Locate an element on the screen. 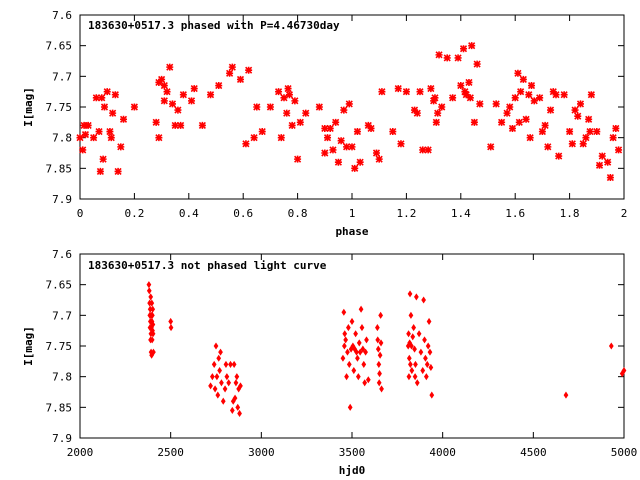  x-tick-label: 3000 is located at coordinates (261, 452).